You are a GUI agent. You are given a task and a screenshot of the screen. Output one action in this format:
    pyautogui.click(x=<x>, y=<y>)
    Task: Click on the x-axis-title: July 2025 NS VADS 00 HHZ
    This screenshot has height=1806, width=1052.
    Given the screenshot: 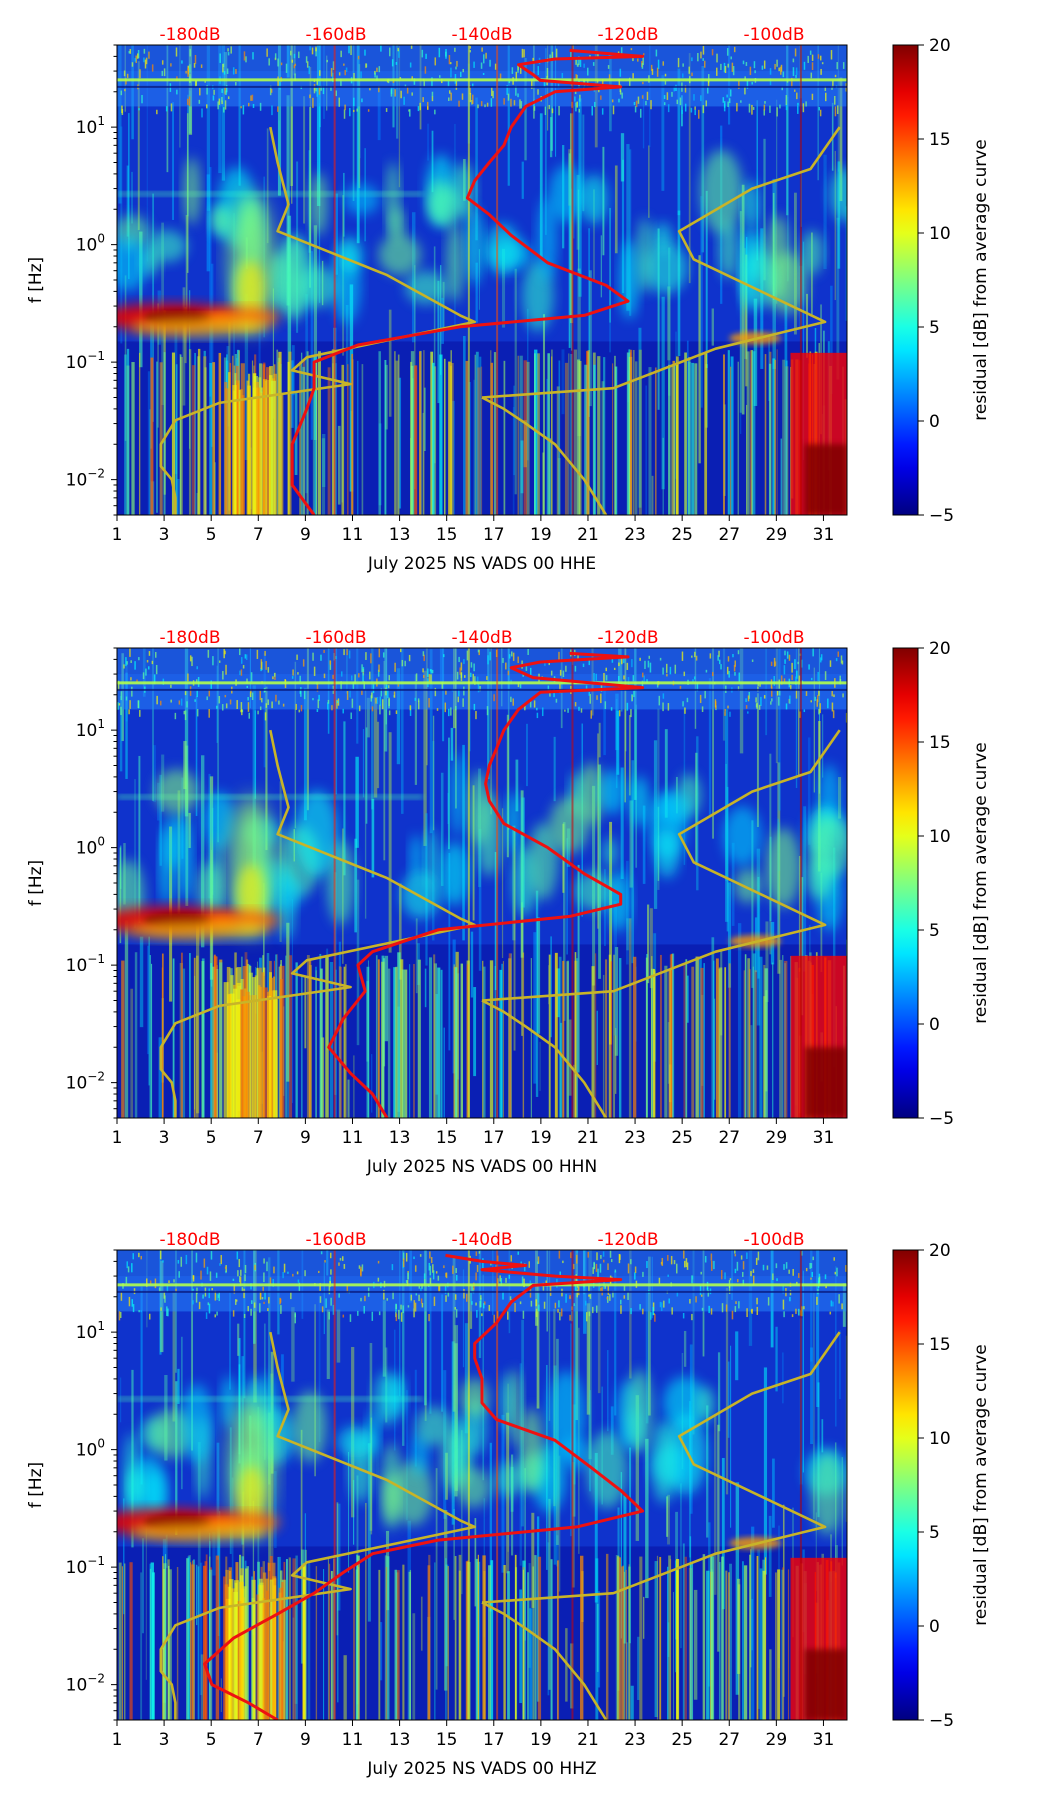 What is the action you would take?
    pyautogui.click(x=481, y=1769)
    